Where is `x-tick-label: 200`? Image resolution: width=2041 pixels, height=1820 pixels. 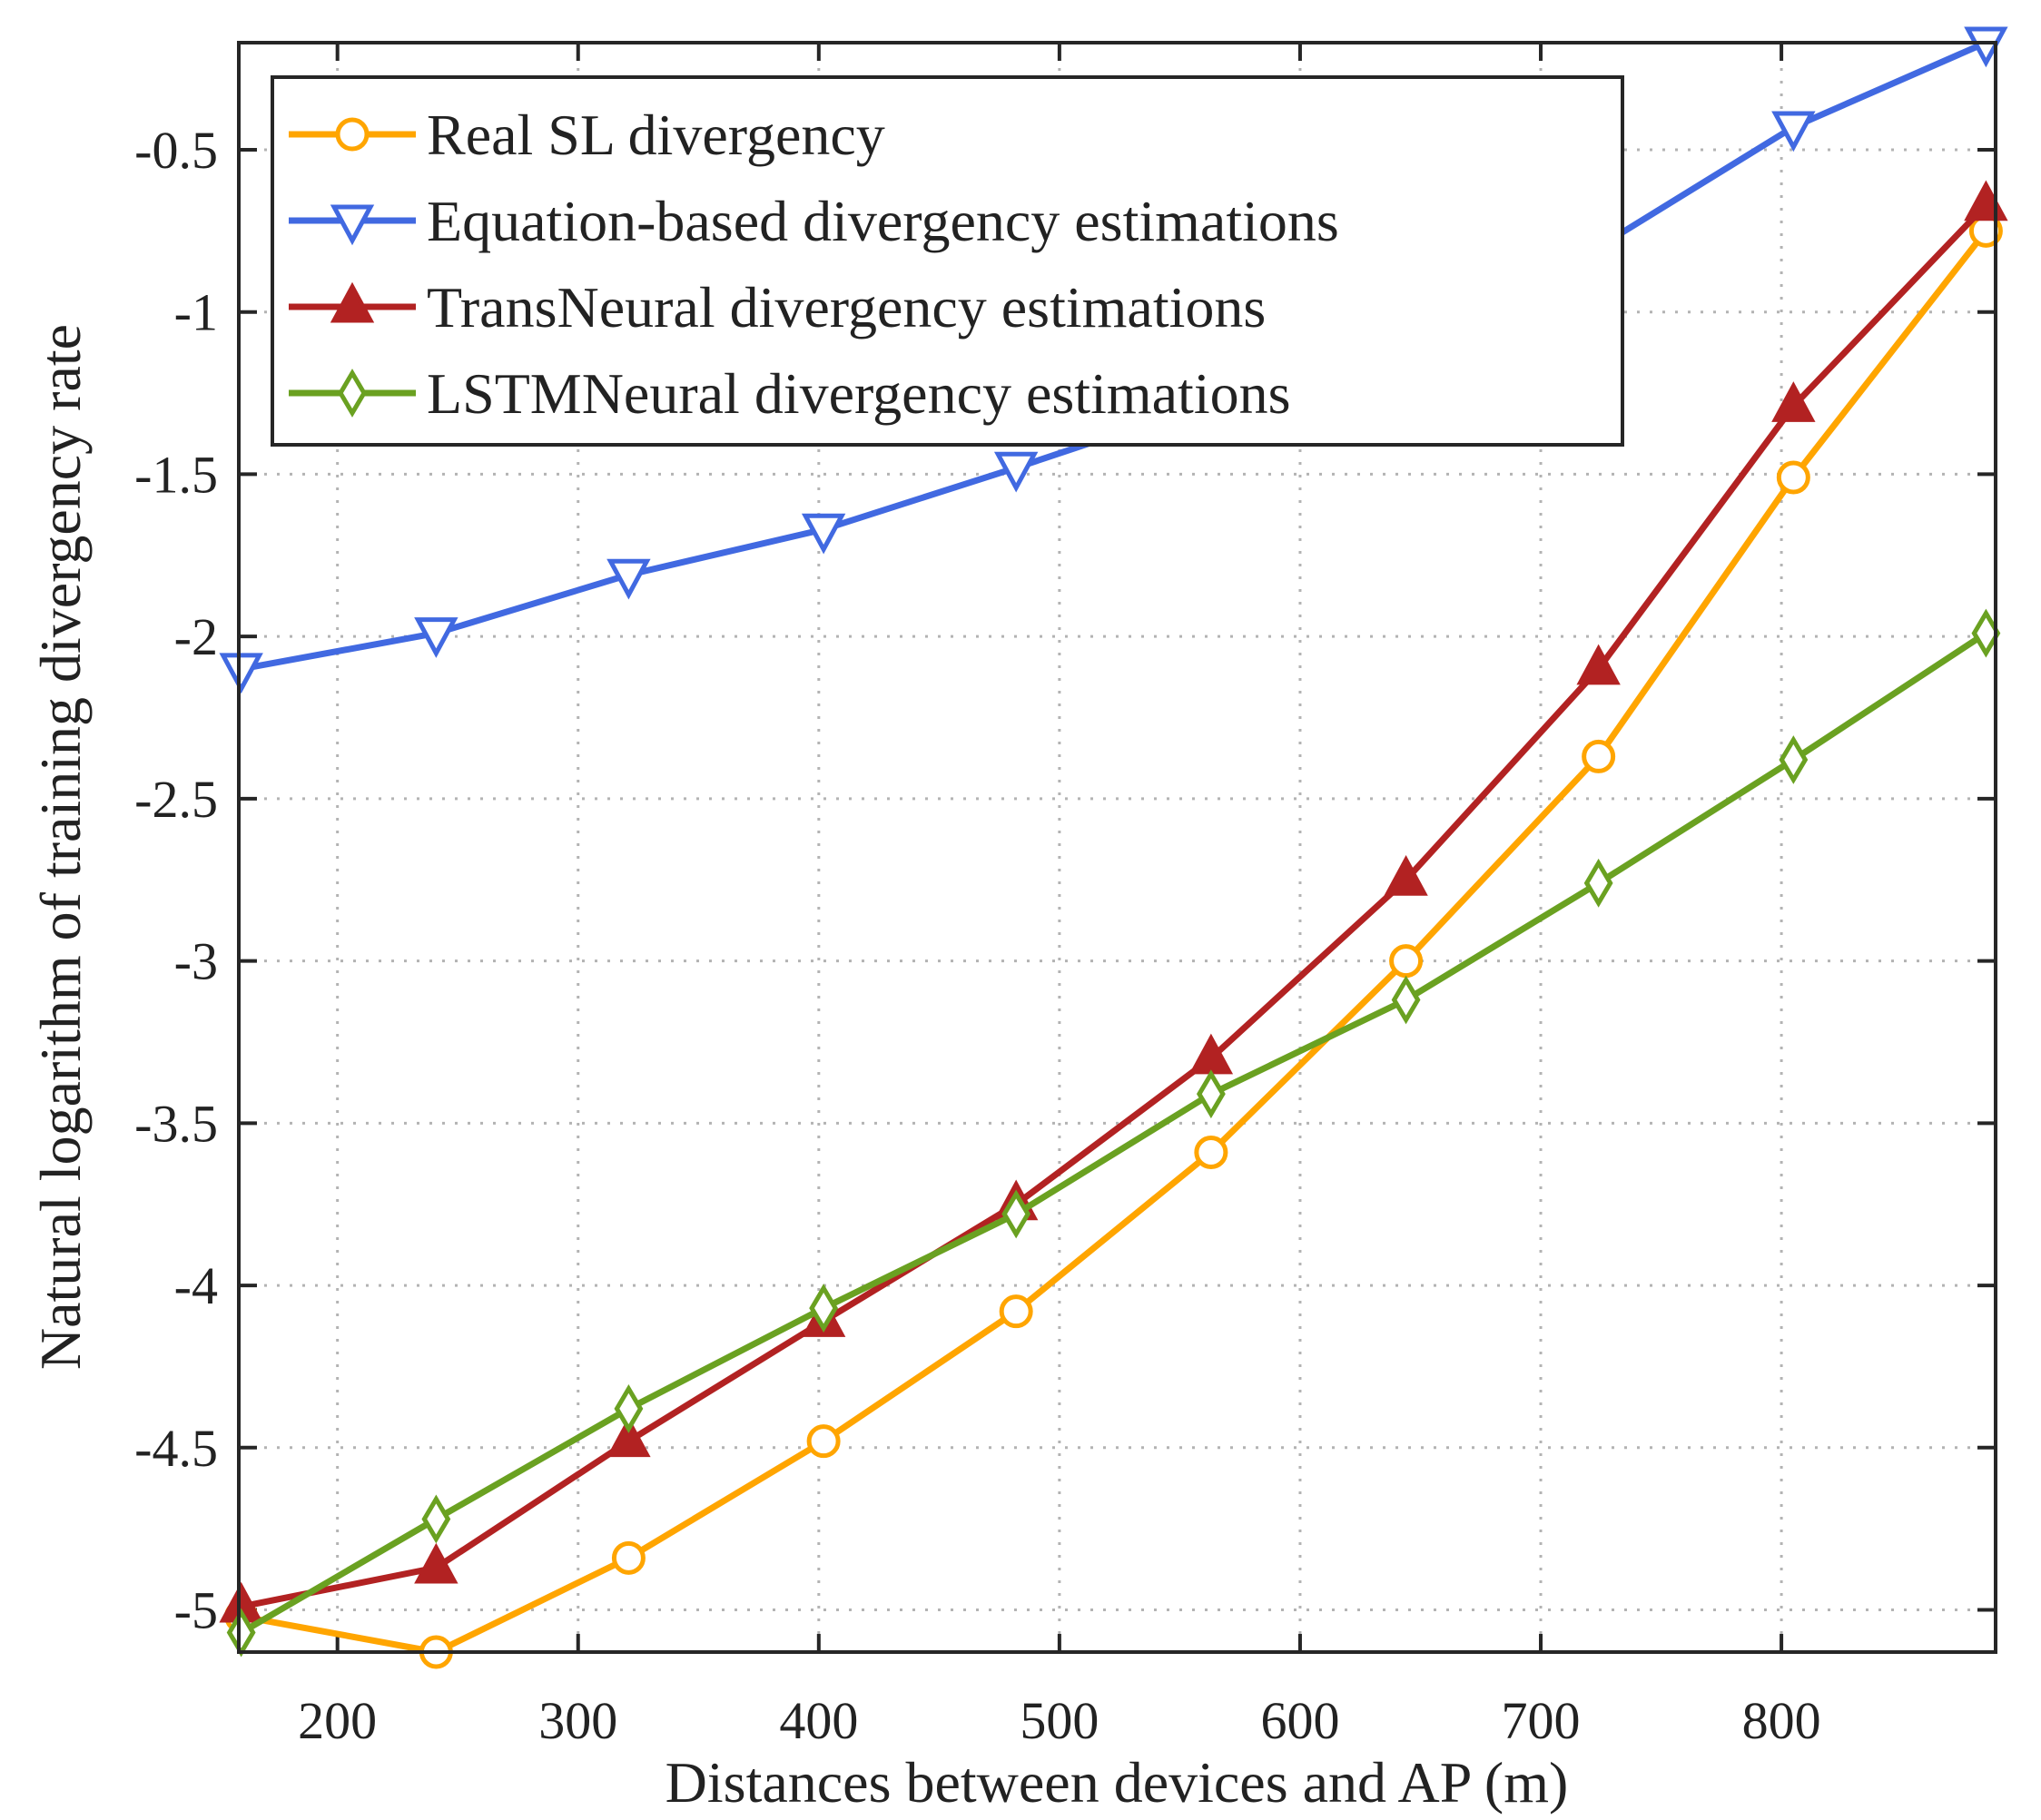 x-tick-label: 200 is located at coordinates (338, 1720).